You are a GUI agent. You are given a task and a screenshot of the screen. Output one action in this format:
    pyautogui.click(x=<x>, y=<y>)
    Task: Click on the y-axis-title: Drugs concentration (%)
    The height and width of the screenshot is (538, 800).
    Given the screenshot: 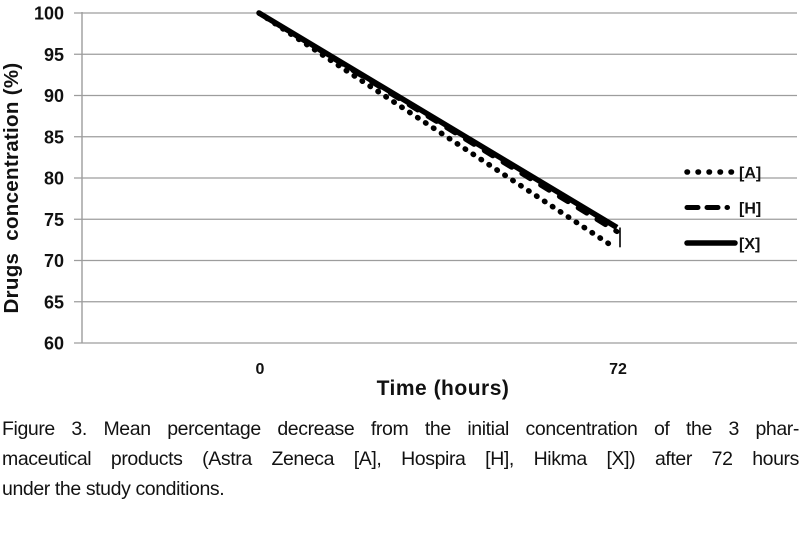 What is the action you would take?
    pyautogui.click(x=11, y=188)
    